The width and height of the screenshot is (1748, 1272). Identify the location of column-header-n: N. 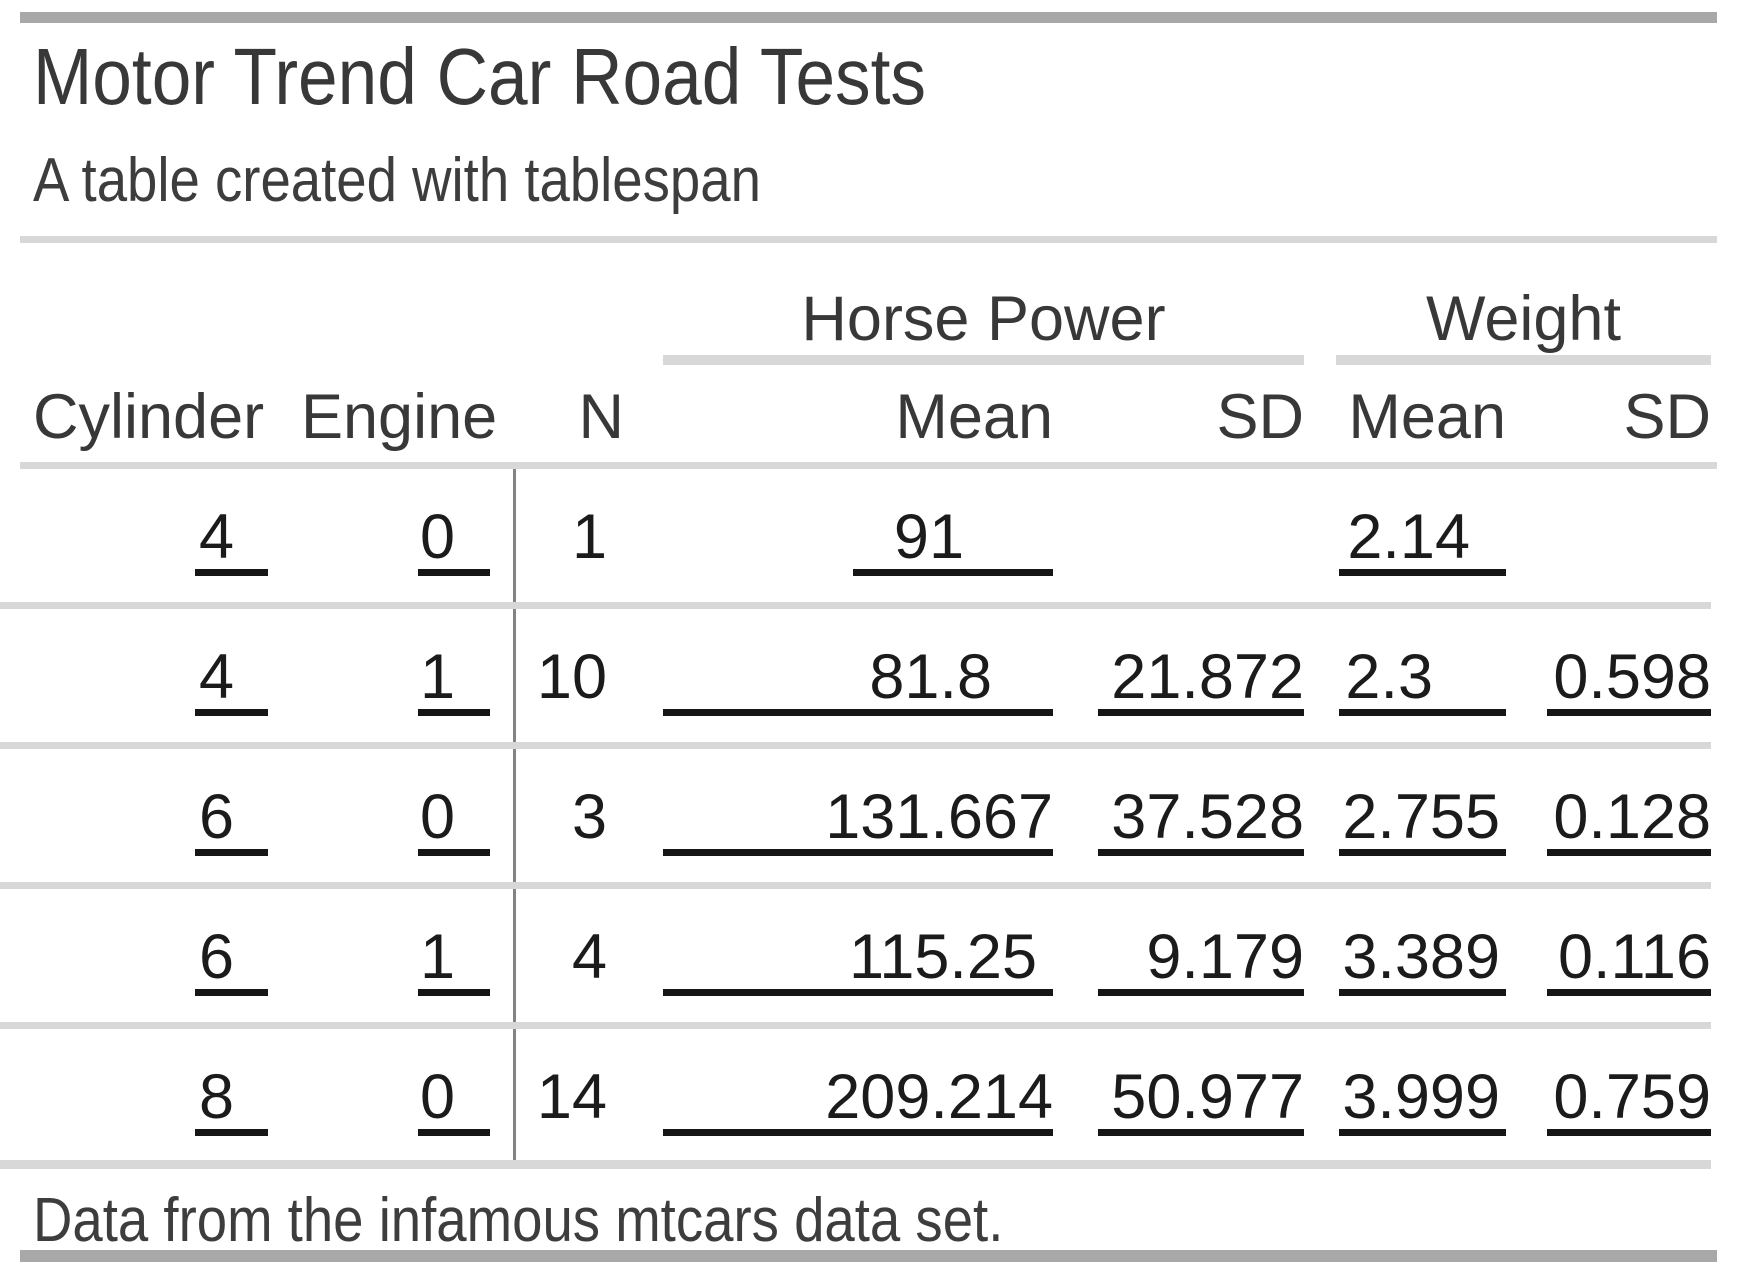
(601, 417).